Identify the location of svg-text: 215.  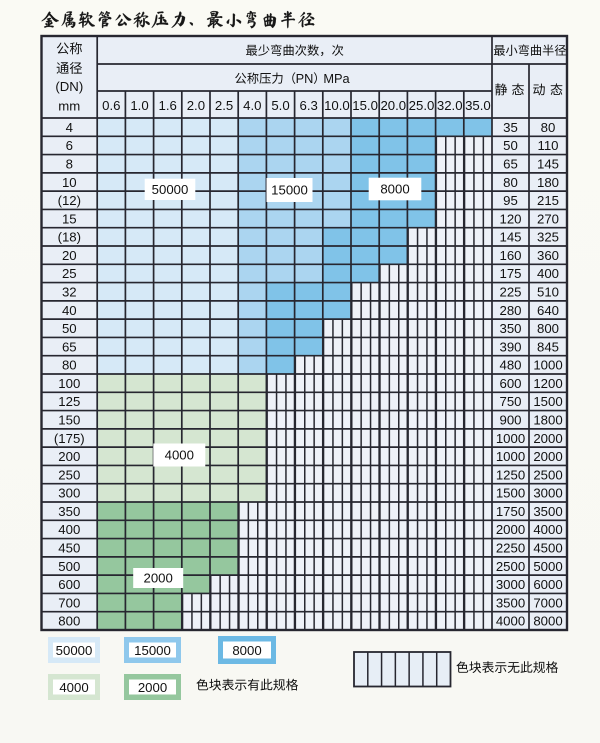
(548, 200).